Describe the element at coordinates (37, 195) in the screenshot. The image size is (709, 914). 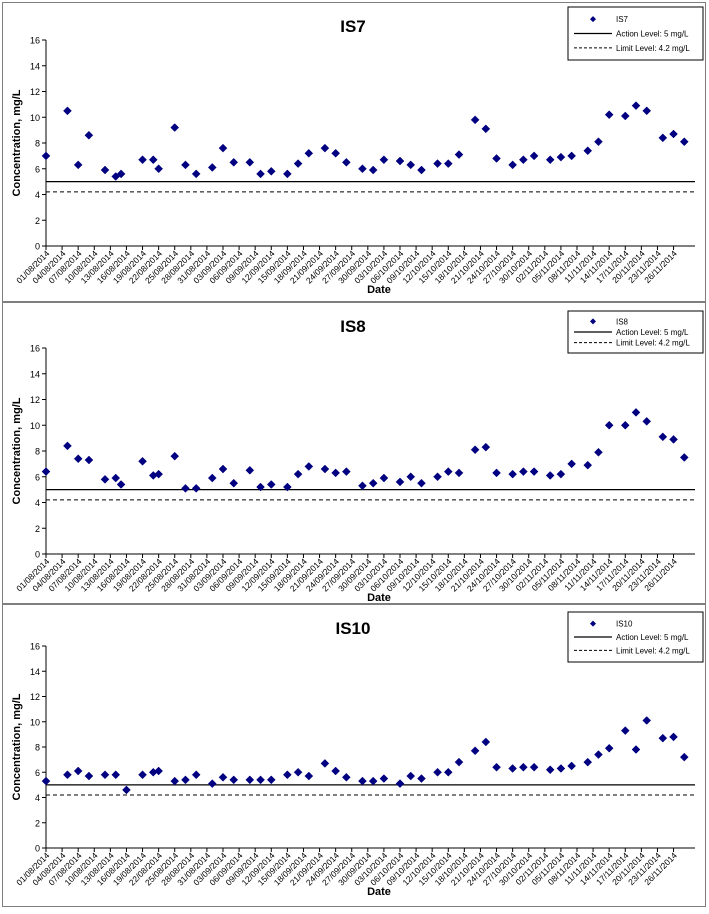
I see `y-tick-label: 4` at that location.